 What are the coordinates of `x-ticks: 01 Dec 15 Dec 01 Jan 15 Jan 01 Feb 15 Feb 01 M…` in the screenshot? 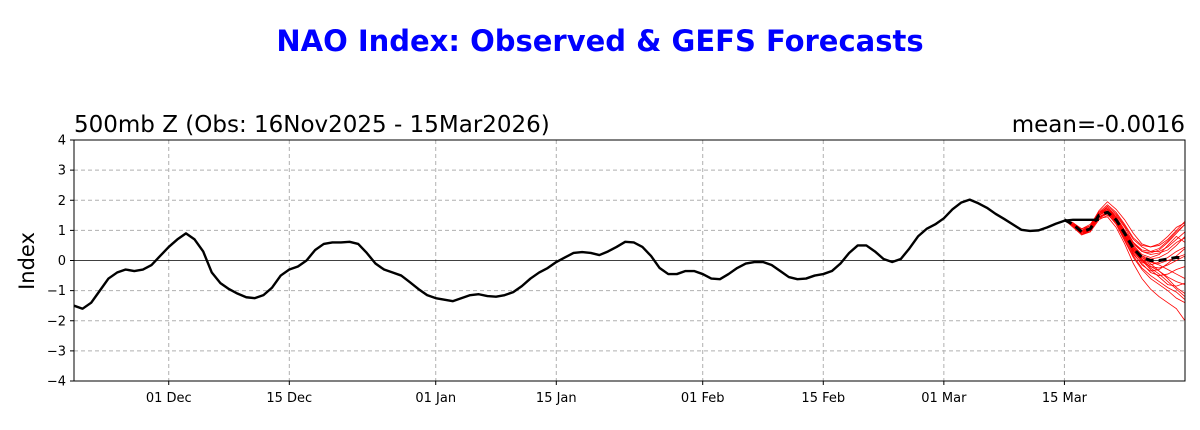 It's located at (617, 393).